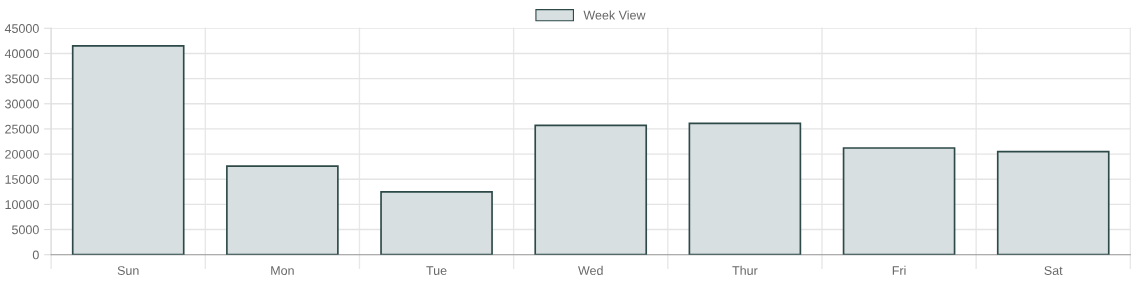 This screenshot has width=1136, height=283. Describe the element at coordinates (22, 79) in the screenshot. I see `y-tick-label: 35000` at that location.